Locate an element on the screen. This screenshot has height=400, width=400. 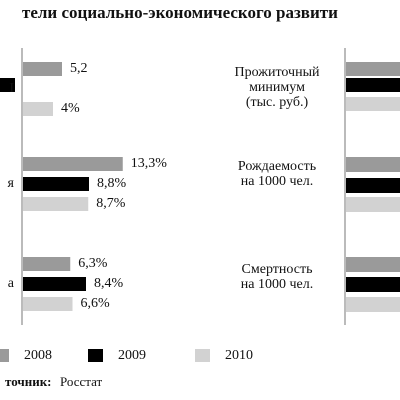
category-label: Смертность на 1000 чел. is located at coordinates (277, 277).